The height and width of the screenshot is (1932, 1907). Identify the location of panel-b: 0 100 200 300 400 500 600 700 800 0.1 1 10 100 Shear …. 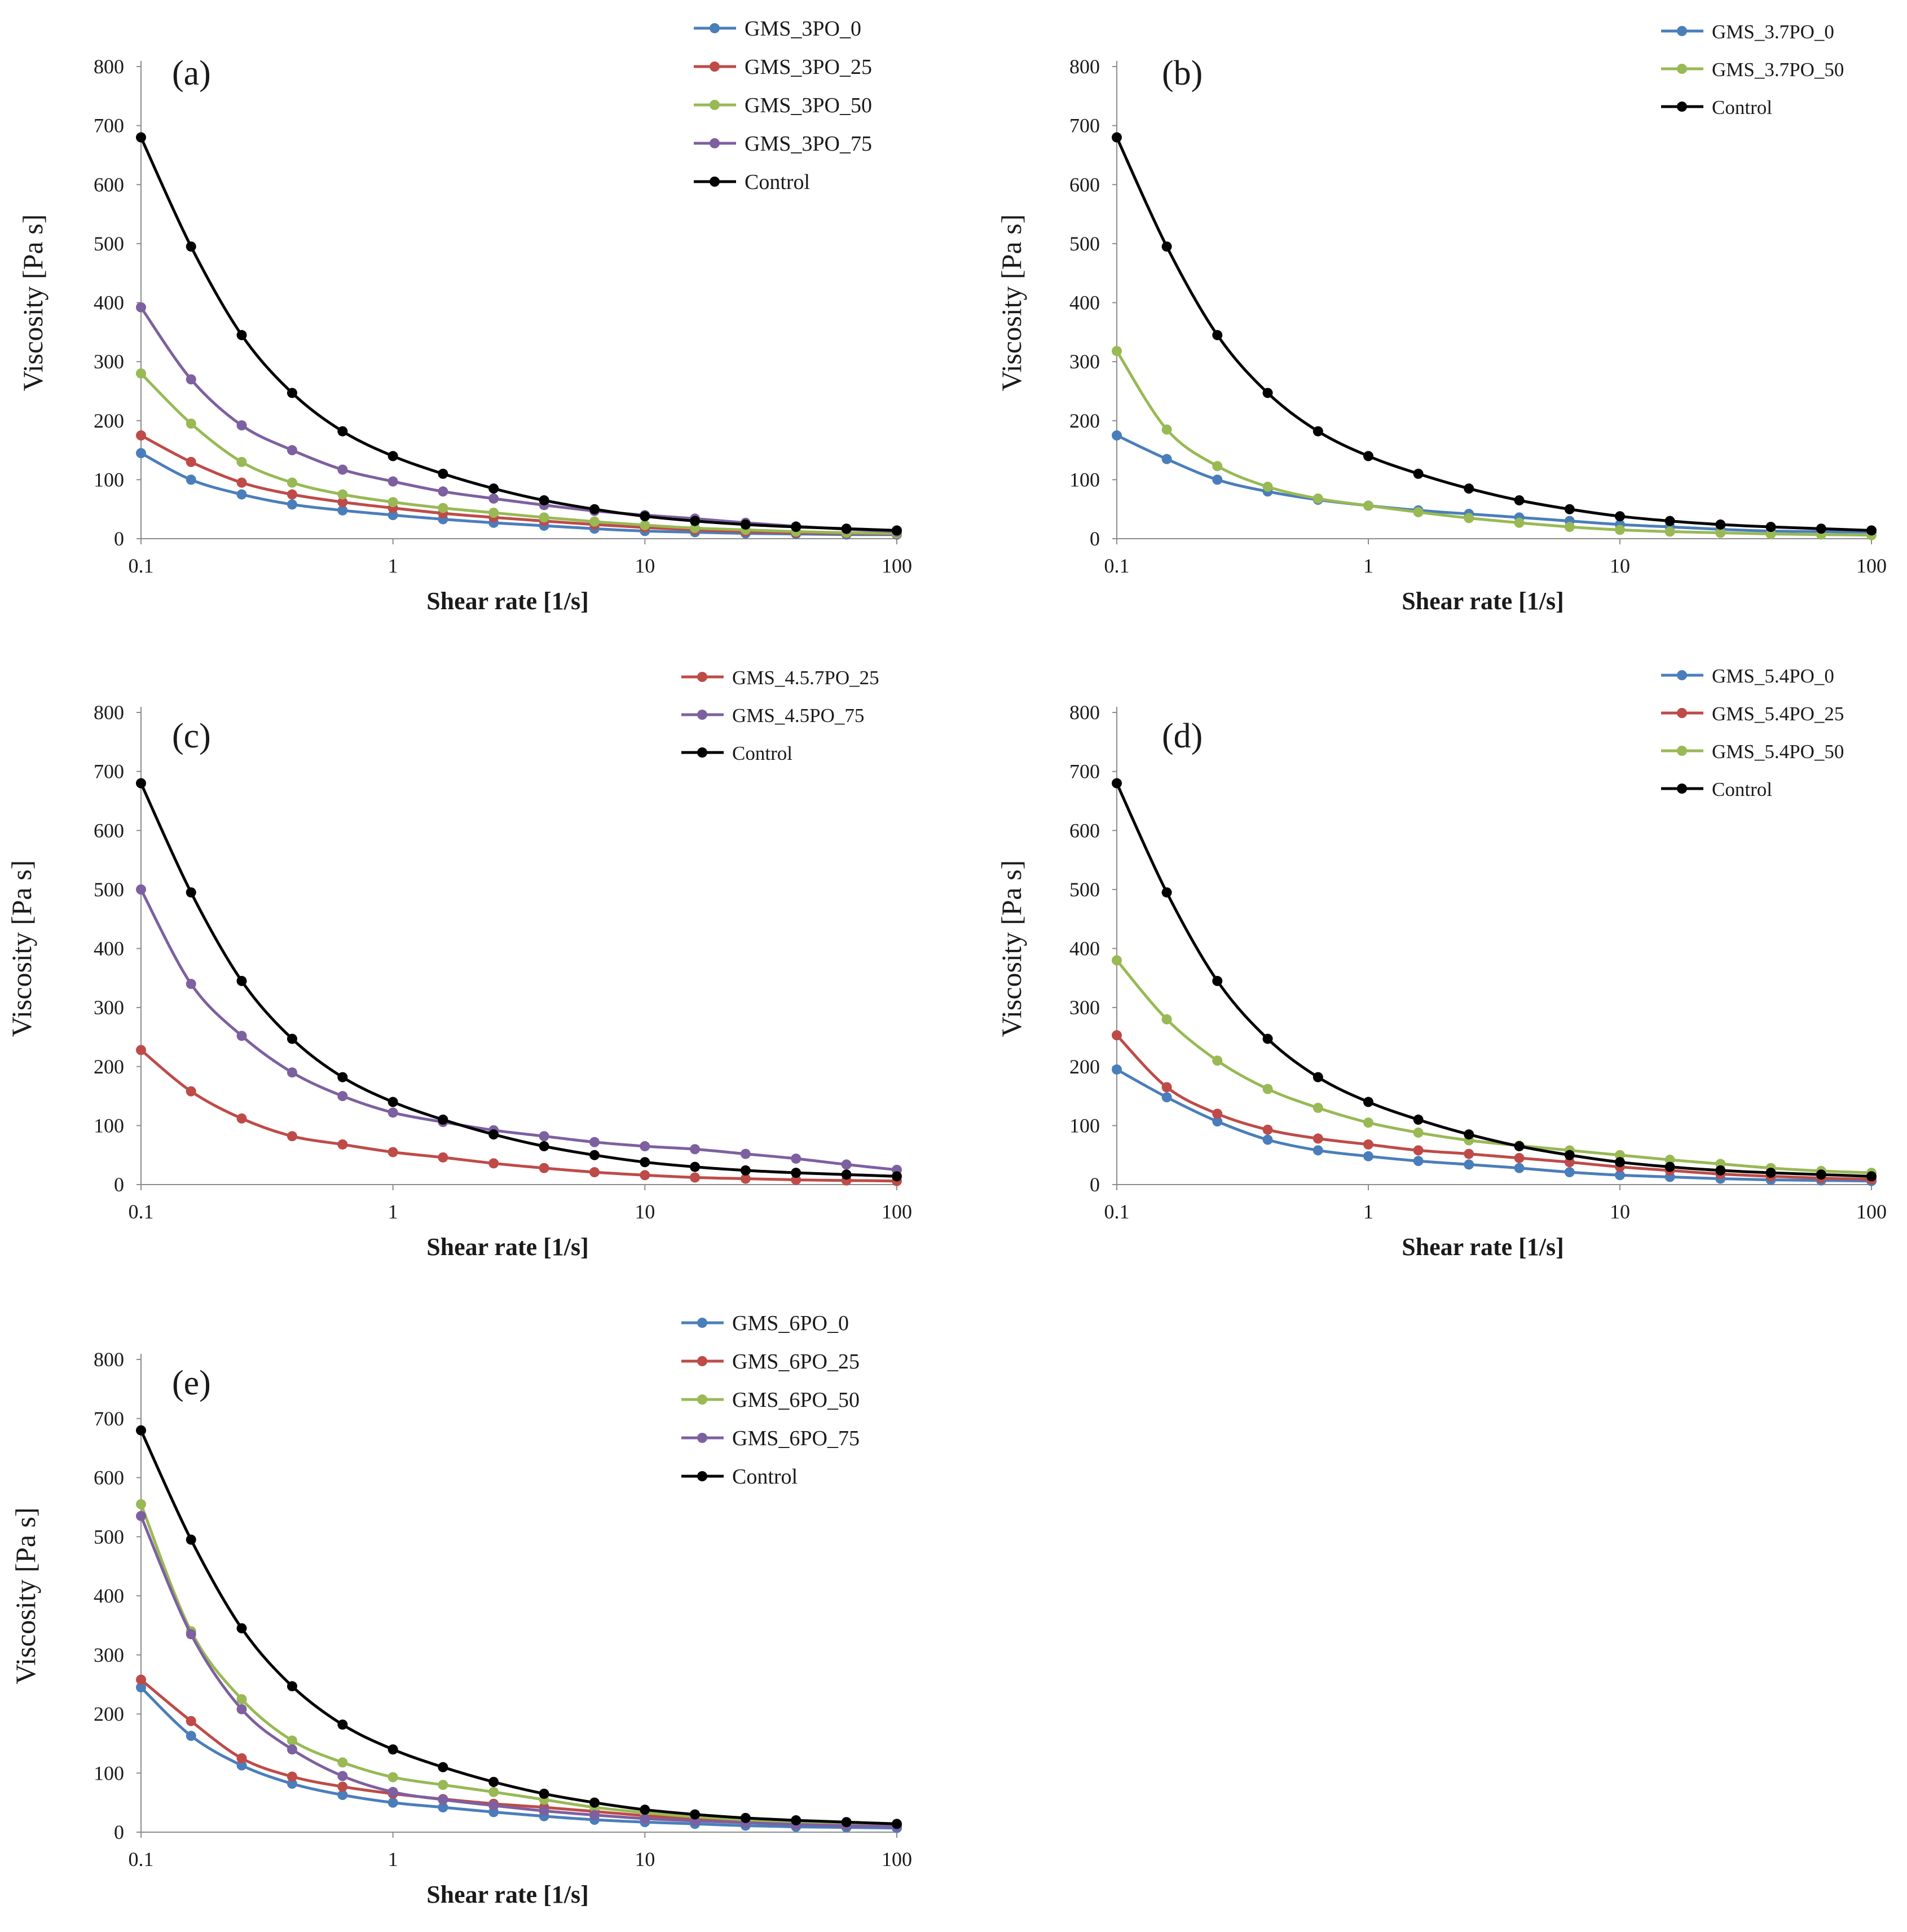
(1441, 318).